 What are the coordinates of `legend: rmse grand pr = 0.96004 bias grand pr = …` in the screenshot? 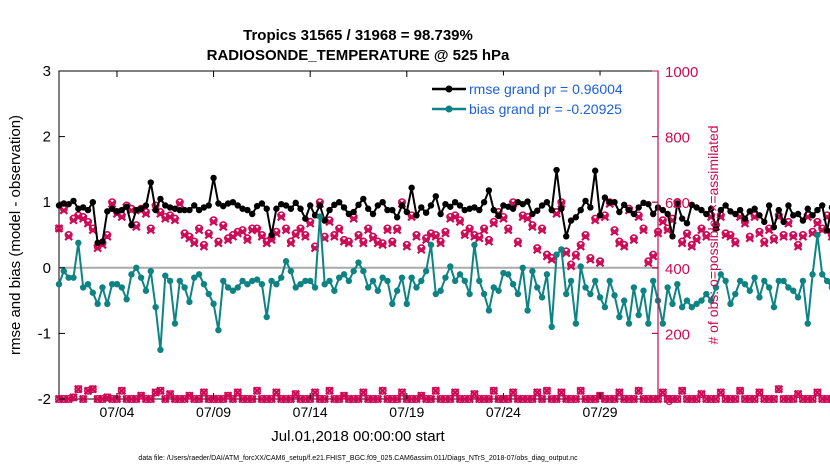 It's located at (541, 99).